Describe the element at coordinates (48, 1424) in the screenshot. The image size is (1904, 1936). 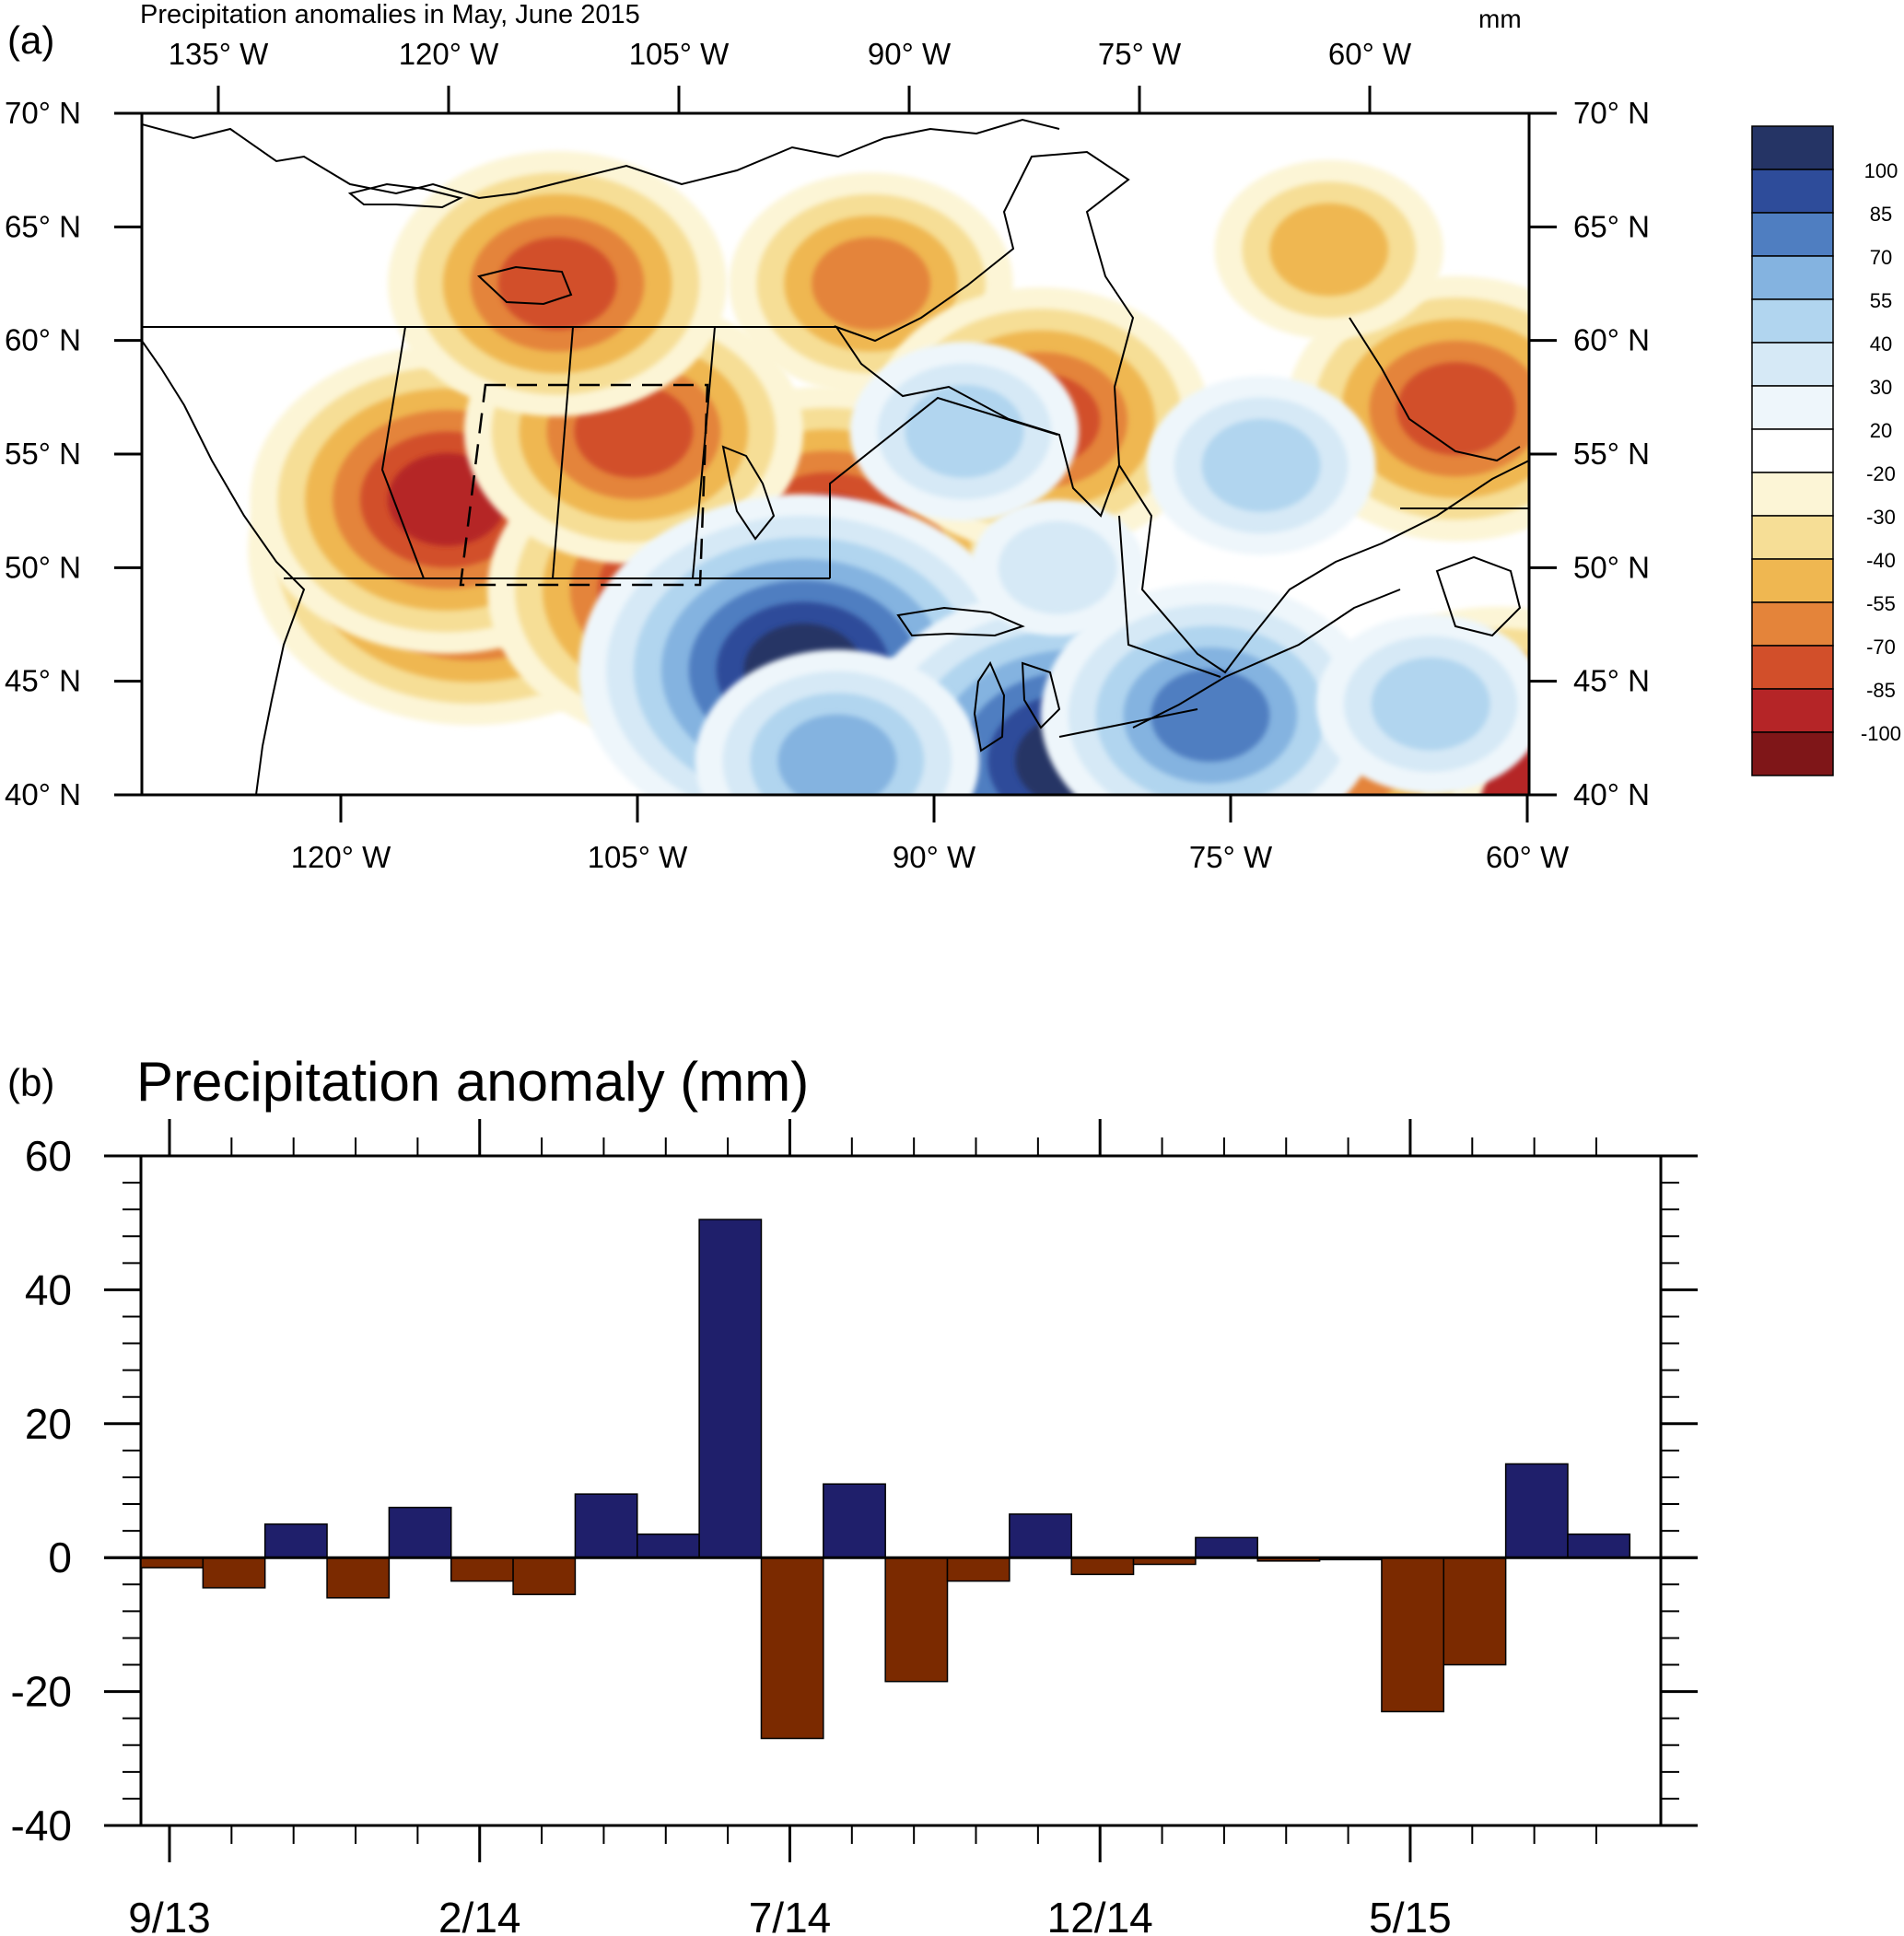
I see `y-tick-label: 20` at that location.